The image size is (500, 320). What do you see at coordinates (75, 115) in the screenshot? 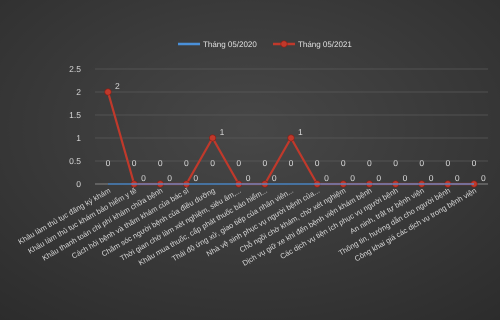
I see `y-tick-label: 1.5` at bounding box center [75, 115].